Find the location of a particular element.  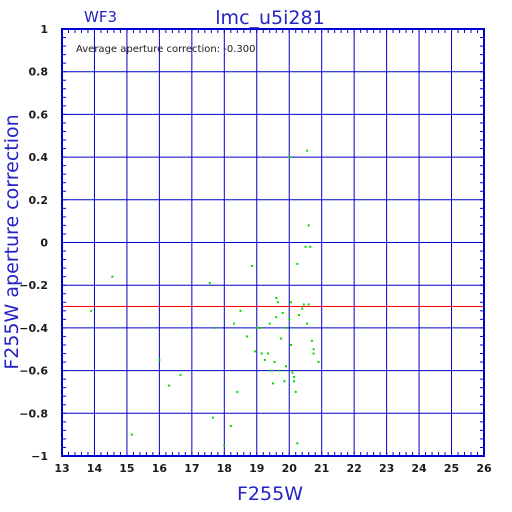

x-tick-label: 17 is located at coordinates (191, 468).